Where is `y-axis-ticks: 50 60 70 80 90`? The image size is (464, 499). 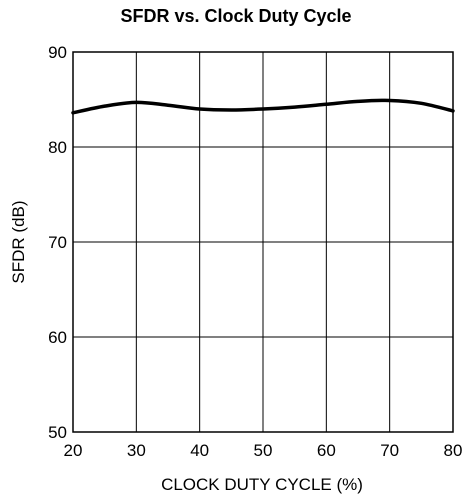
y-axis-ticks: 50 60 70 80 90 is located at coordinates (57, 242).